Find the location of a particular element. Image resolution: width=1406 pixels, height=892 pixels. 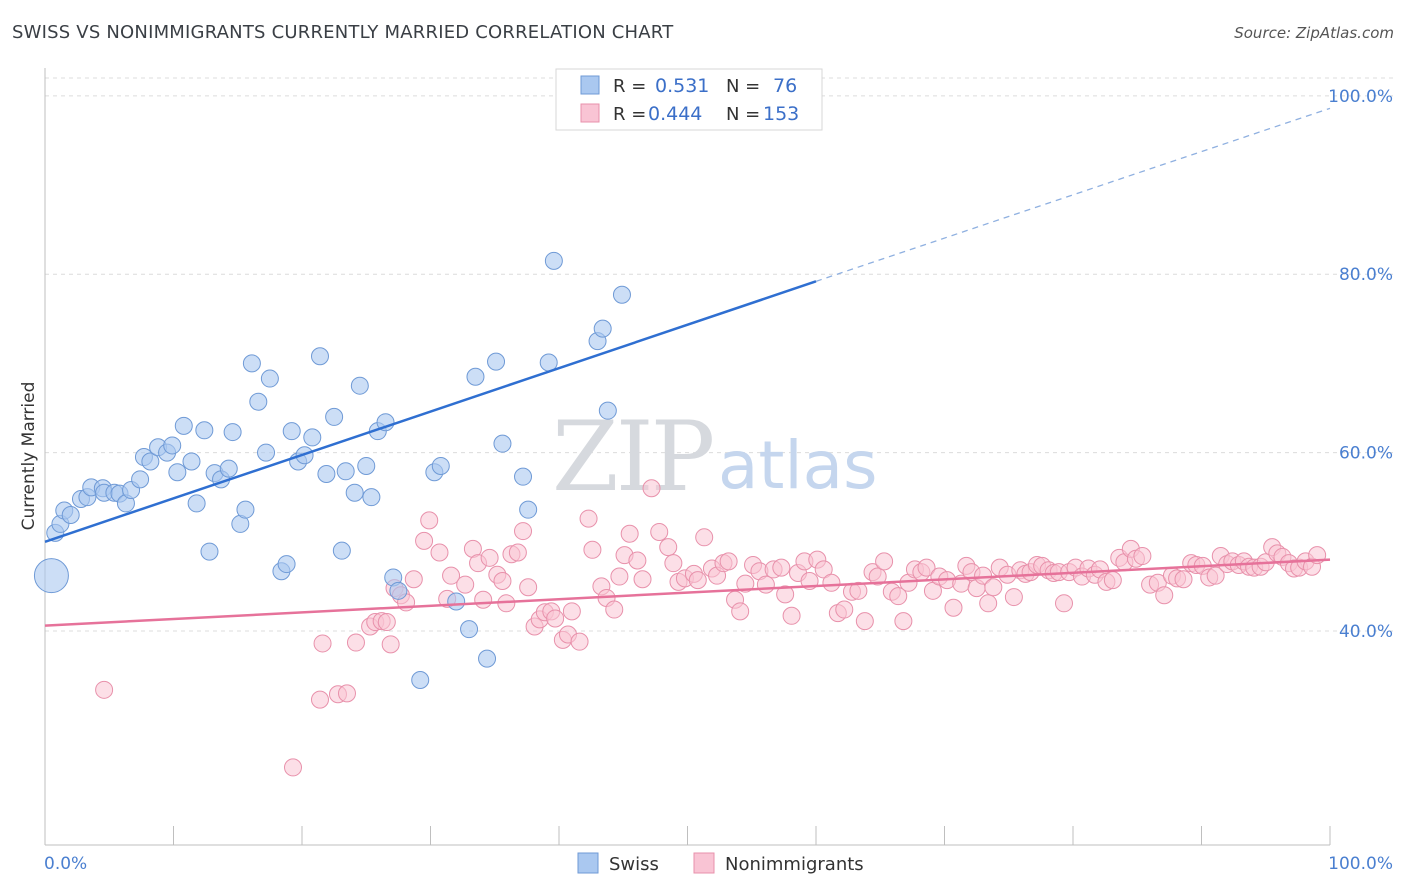

swiss-series-swatch is located at coordinates (588, 863).